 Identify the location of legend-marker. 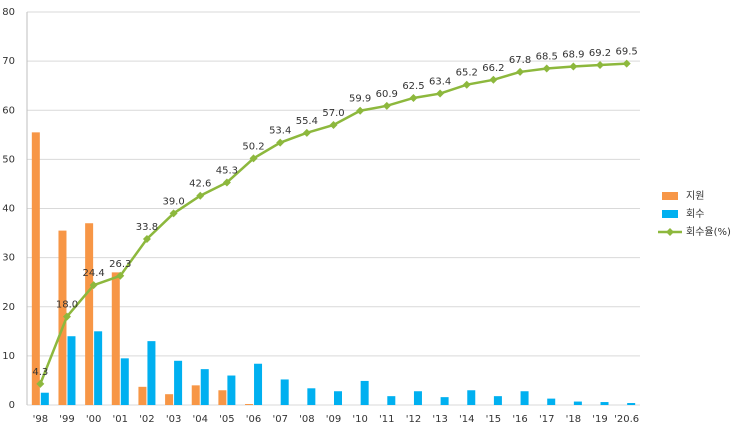
(670, 232).